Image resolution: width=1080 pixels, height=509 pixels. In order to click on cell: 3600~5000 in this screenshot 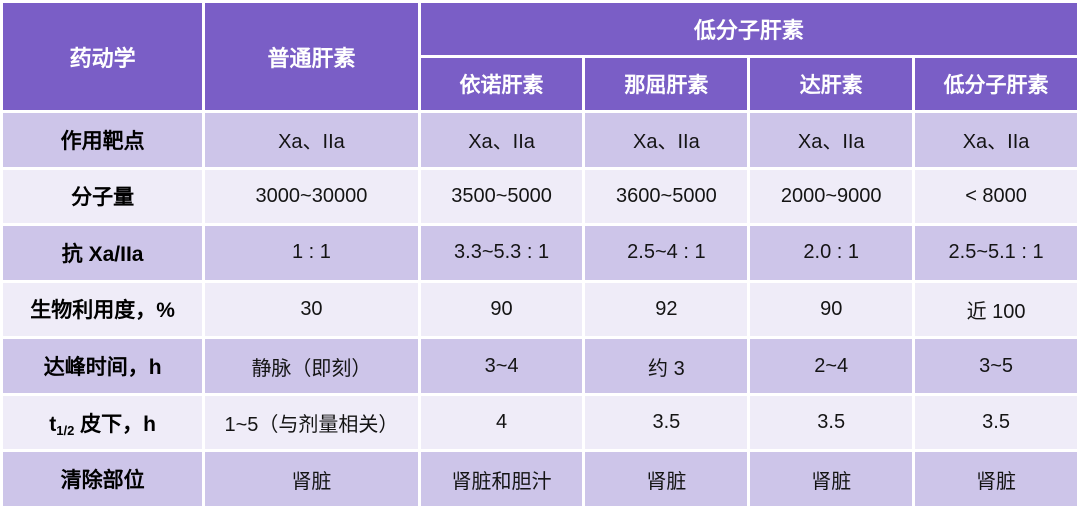, I will do `click(666, 196)`.